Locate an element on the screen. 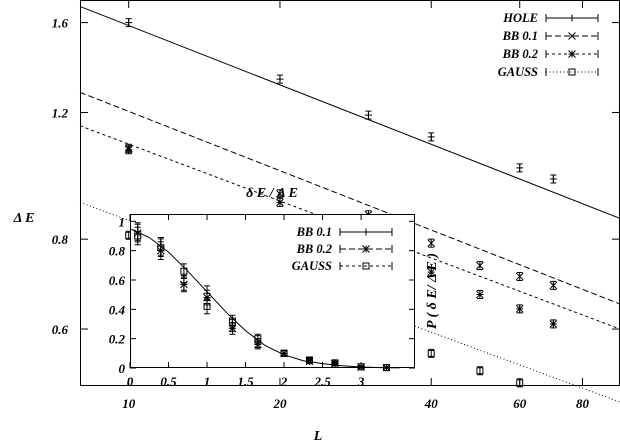 This screenshot has width=620, height=446. inset-y-tick-label: 1 is located at coordinates (122, 221).